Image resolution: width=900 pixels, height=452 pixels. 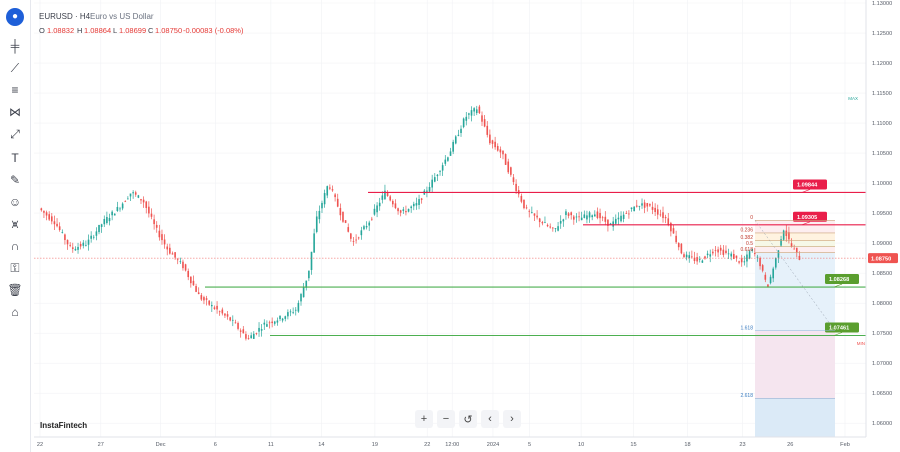 I want to click on zoom-out-button: −, so click(x=446, y=419).